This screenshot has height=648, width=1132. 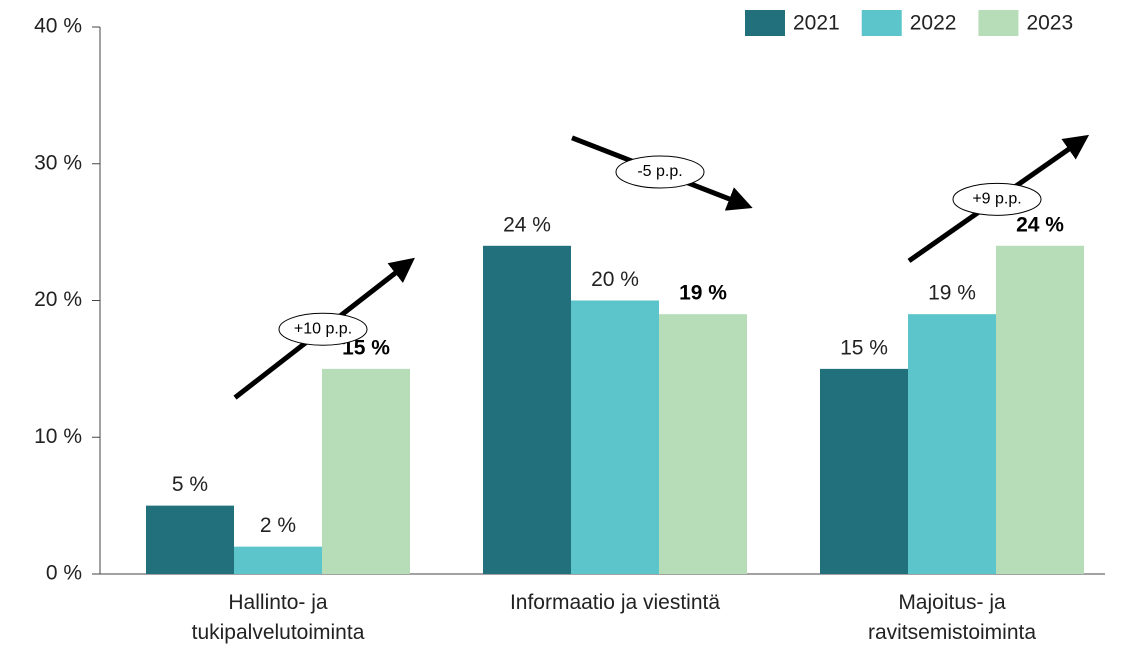 What do you see at coordinates (64, 573) in the screenshot?
I see `y-tick-label: 0 %` at bounding box center [64, 573].